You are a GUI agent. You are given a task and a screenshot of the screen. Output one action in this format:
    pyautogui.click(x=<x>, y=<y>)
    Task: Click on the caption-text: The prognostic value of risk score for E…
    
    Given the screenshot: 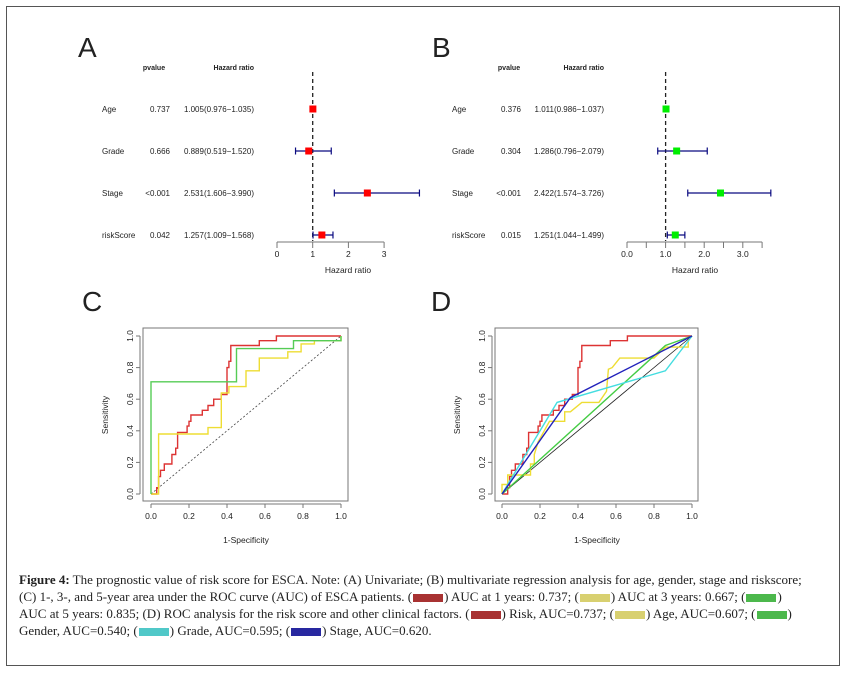 What is the action you would take?
    pyautogui.click(x=435, y=579)
    